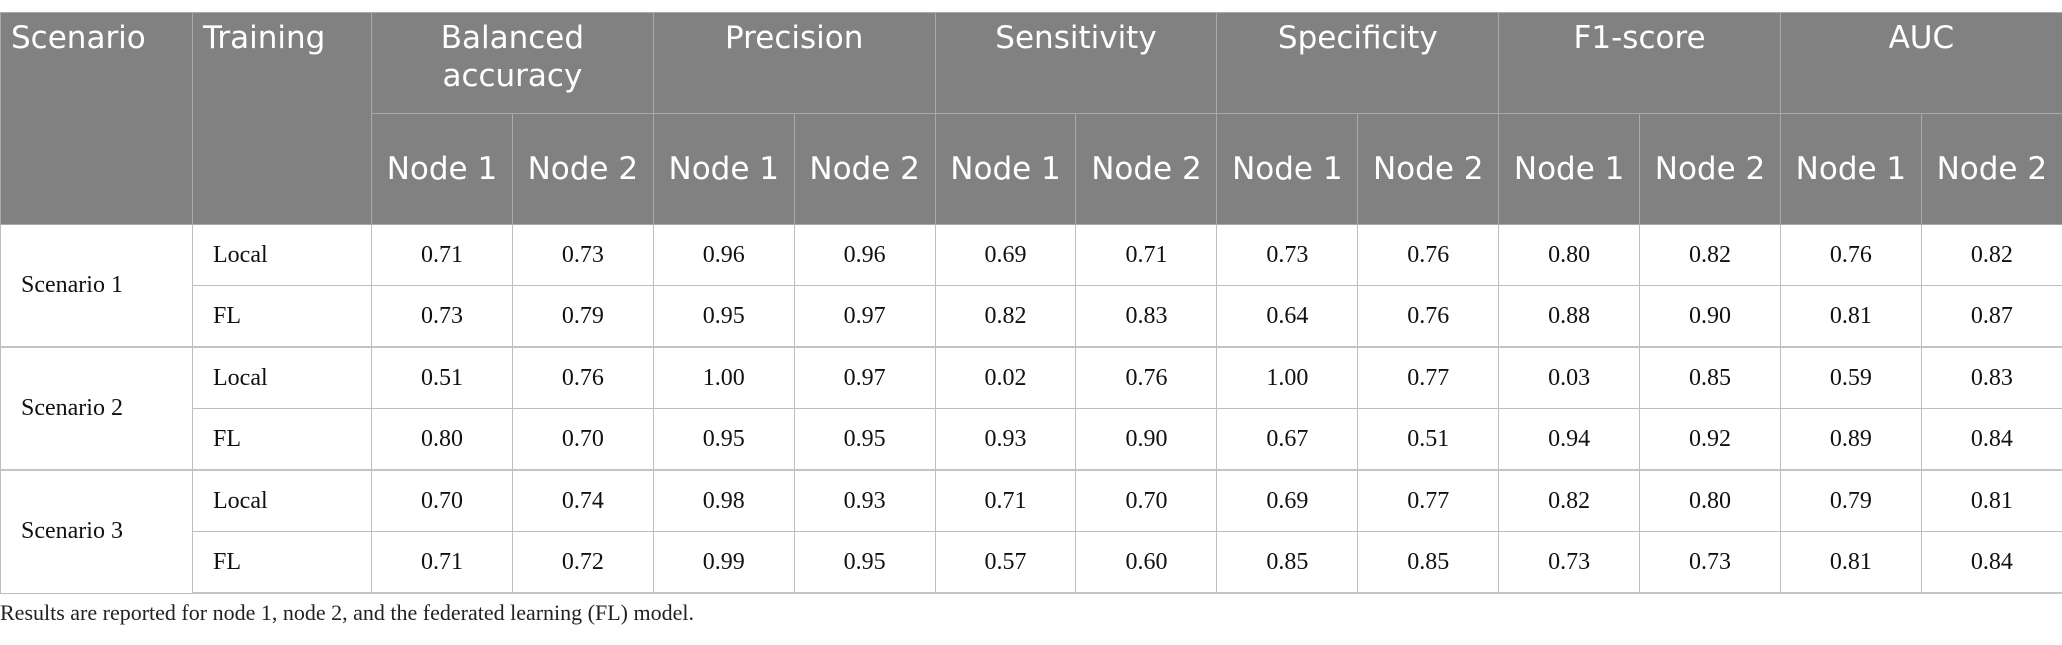  Describe the element at coordinates (1991, 377) in the screenshot. I see `value-cell: 0.83` at that location.